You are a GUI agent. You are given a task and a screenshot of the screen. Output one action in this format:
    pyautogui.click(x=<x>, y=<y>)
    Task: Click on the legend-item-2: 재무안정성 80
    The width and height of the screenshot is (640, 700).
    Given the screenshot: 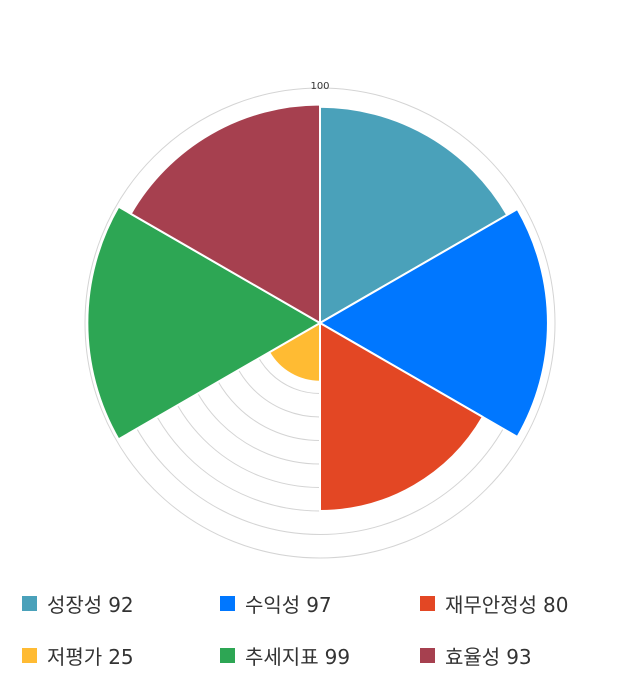 What is the action you would take?
    pyautogui.click(x=497, y=603)
    